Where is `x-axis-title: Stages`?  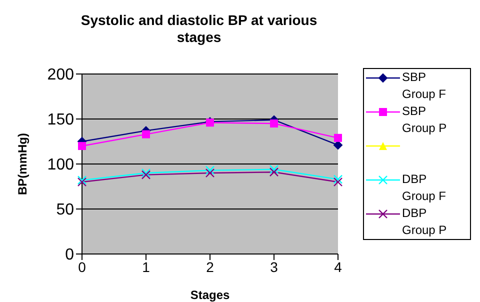 x-axis-title: Stages is located at coordinates (210, 295).